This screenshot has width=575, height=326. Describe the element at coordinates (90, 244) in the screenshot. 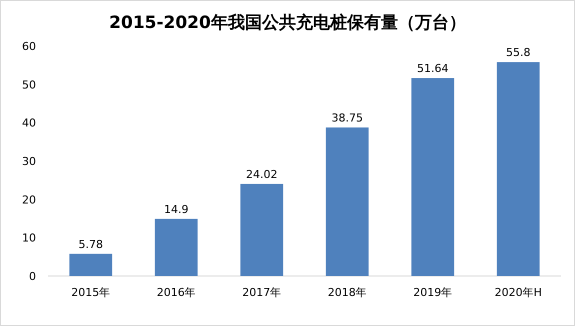

I see `data-label: 5.78` at that location.